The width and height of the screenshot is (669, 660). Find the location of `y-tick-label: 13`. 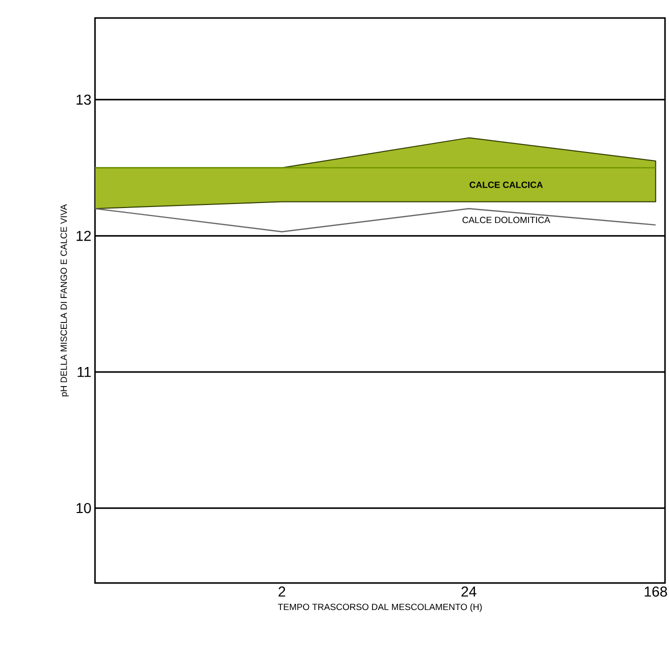

y-tick-label: 13 is located at coordinates (83, 99).